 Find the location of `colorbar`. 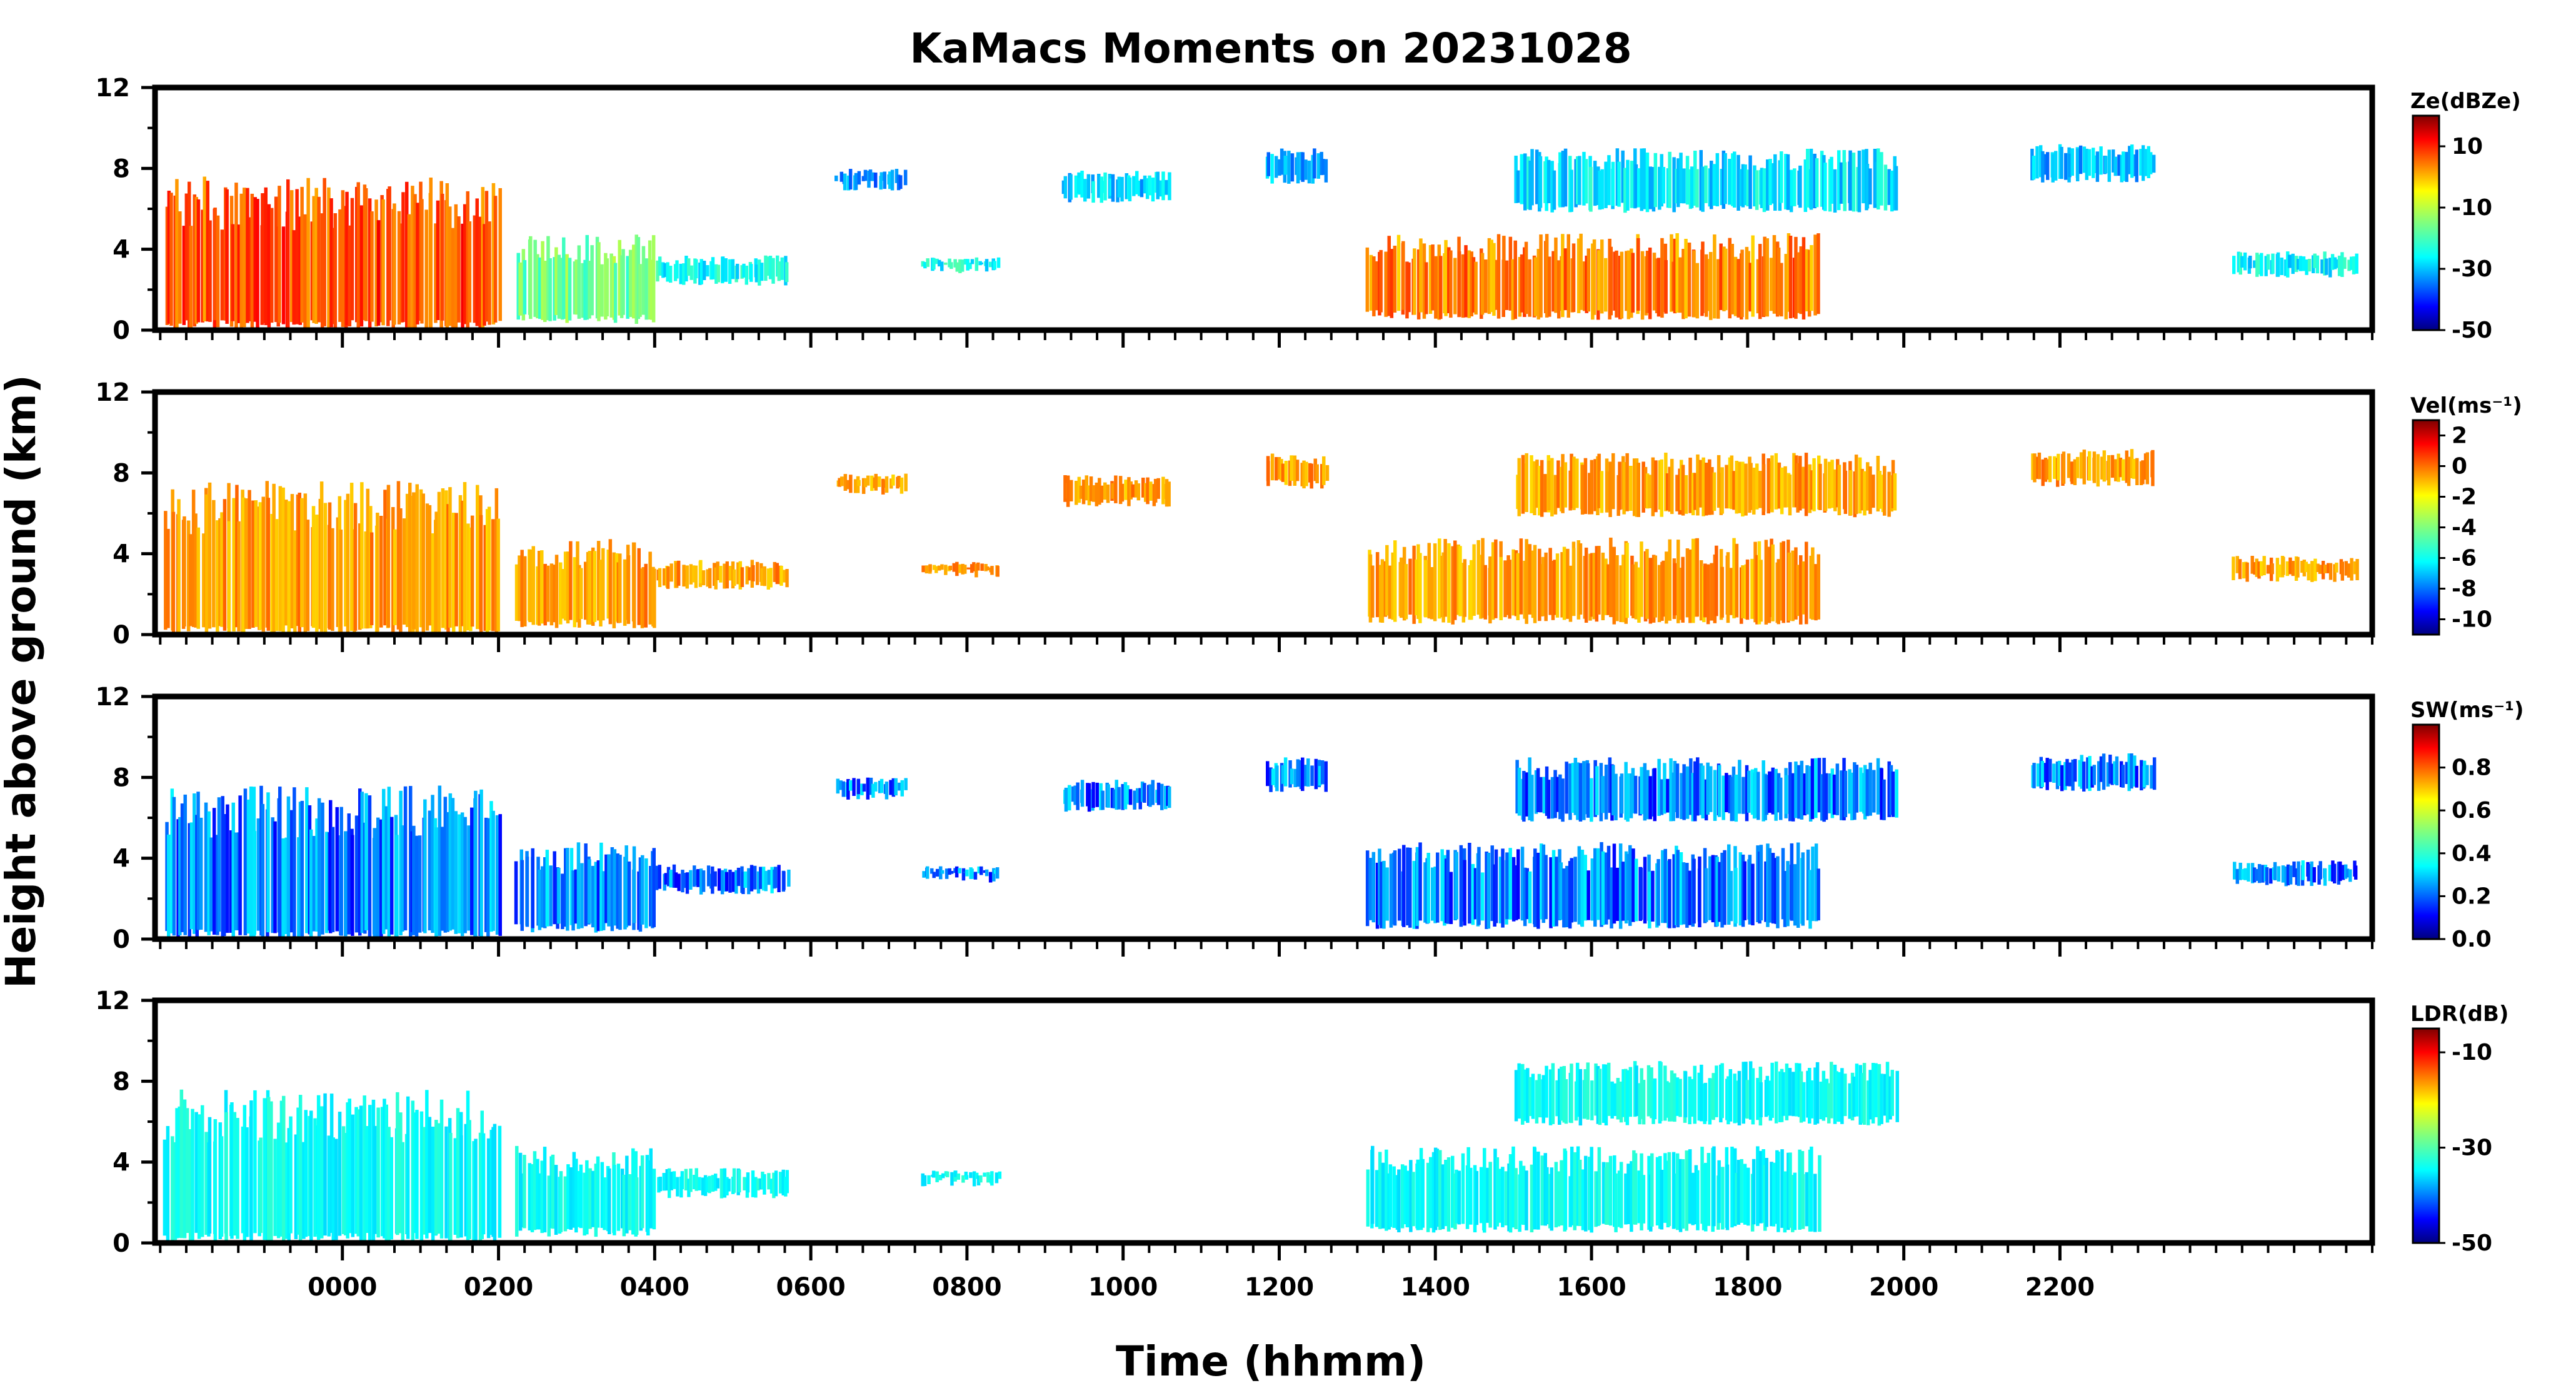

colorbar is located at coordinates (2426, 222).